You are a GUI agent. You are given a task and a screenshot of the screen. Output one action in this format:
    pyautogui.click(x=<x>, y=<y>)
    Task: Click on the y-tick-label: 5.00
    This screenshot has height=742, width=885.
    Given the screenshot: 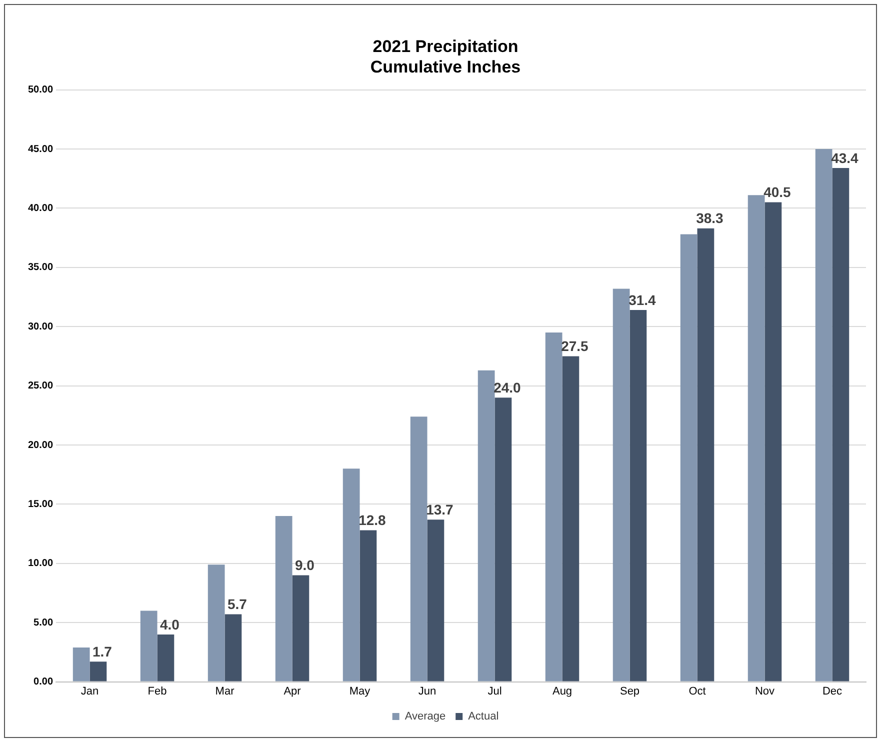 What is the action you would take?
    pyautogui.click(x=44, y=622)
    